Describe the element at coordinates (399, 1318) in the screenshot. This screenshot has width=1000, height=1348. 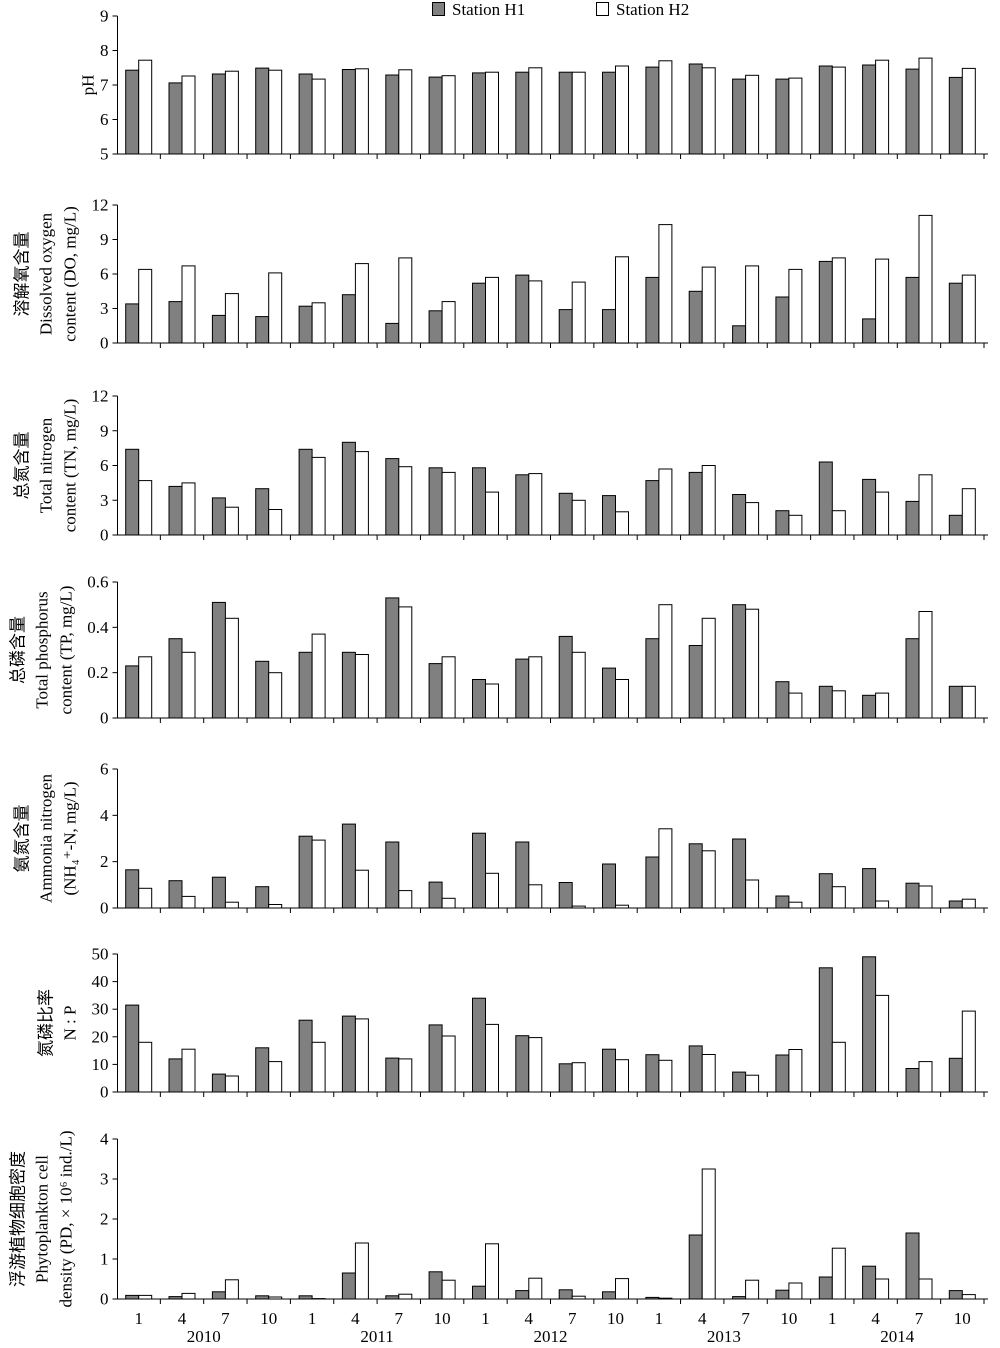
I see `month-tick-label: 7` at that location.